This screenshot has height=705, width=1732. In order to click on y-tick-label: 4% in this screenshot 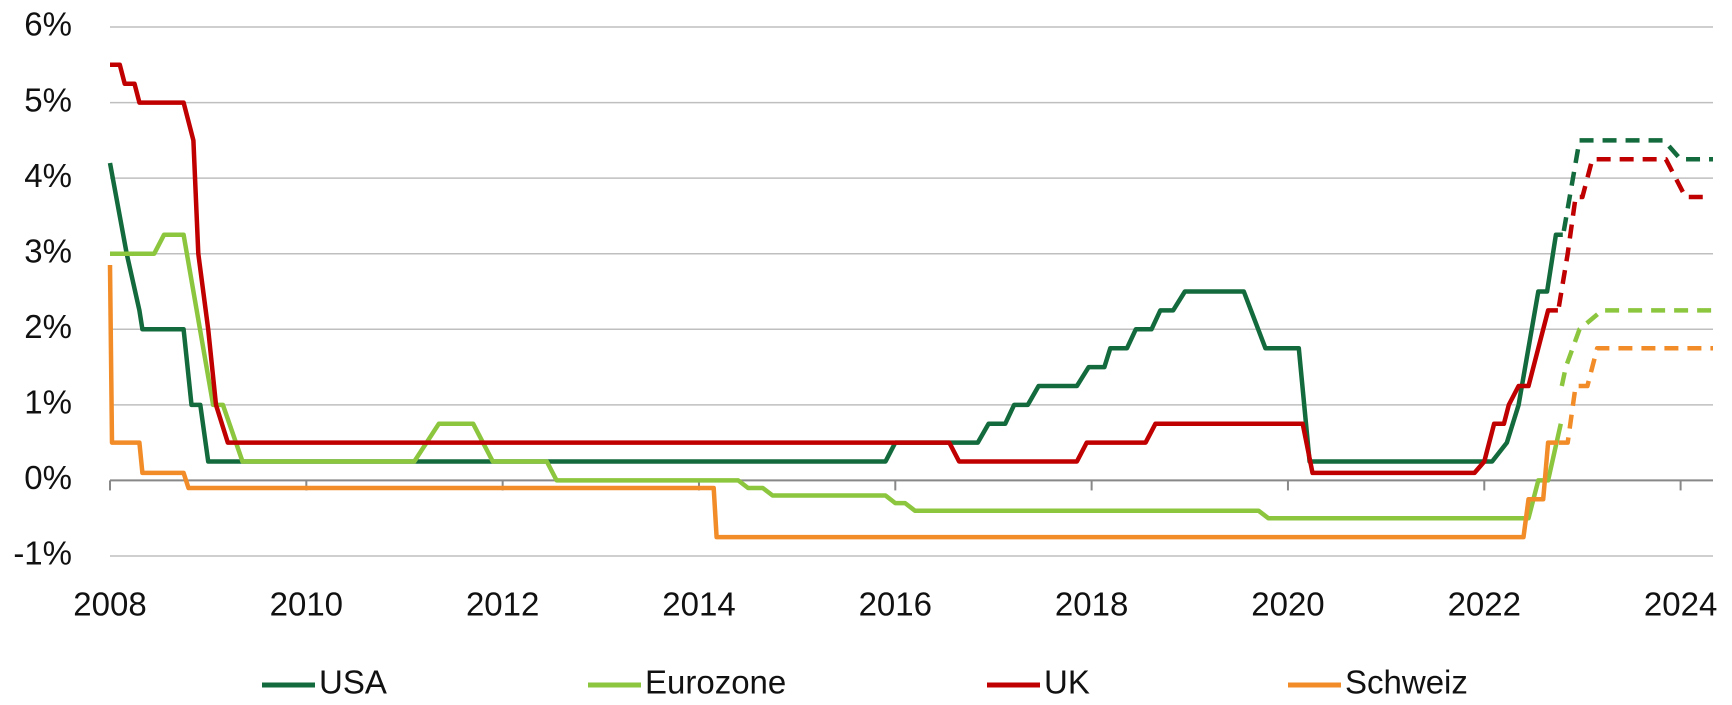, I will do `click(48, 175)`.